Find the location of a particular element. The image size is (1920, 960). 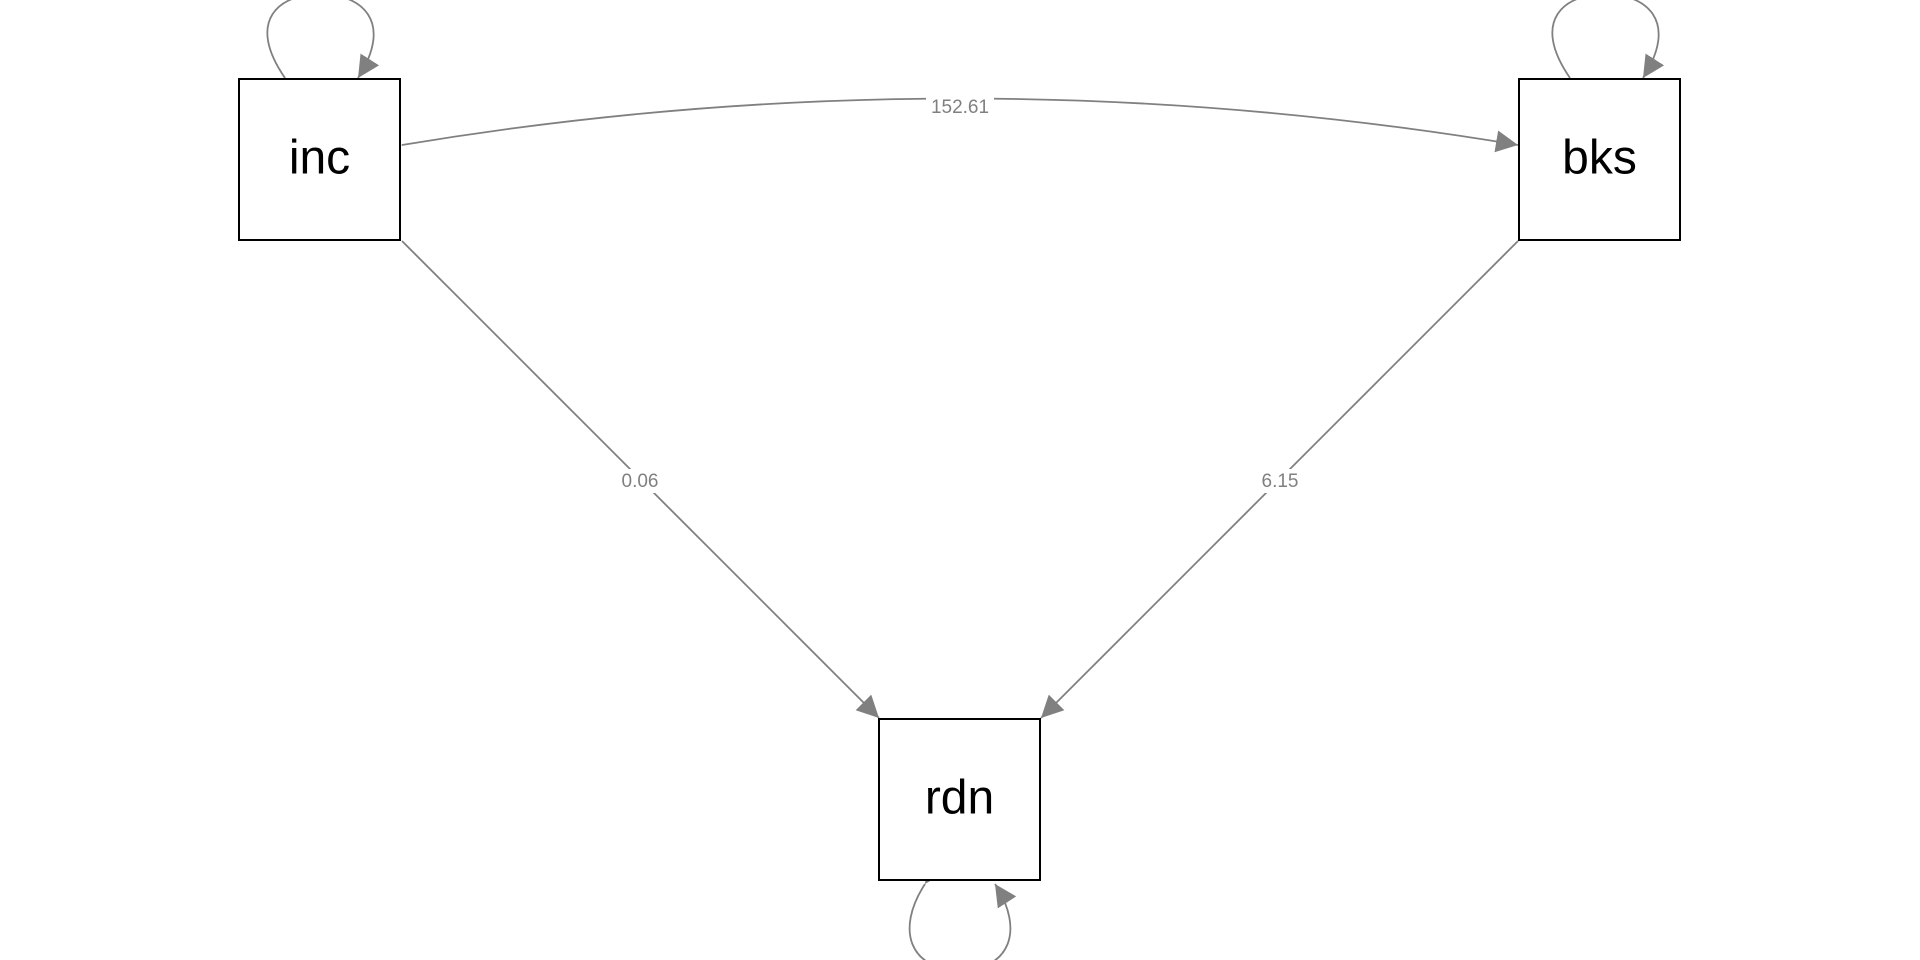

node-rdn: rdn is located at coordinates (959, 799).